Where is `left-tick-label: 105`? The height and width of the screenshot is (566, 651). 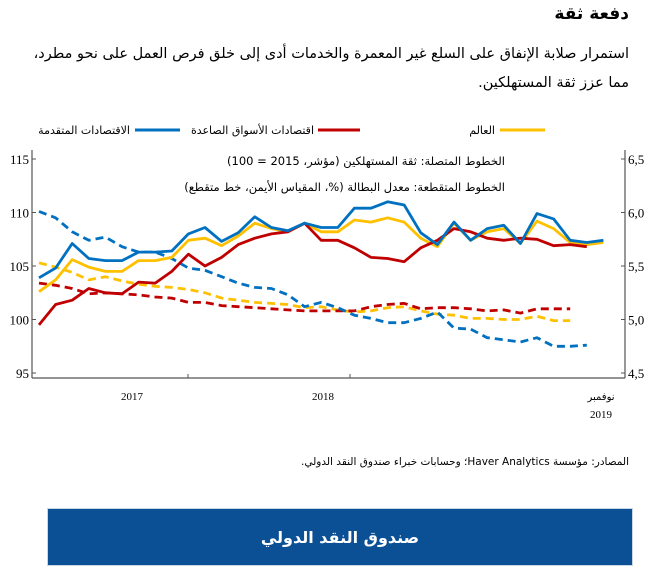
left-tick-label: 105 is located at coordinates (20, 266).